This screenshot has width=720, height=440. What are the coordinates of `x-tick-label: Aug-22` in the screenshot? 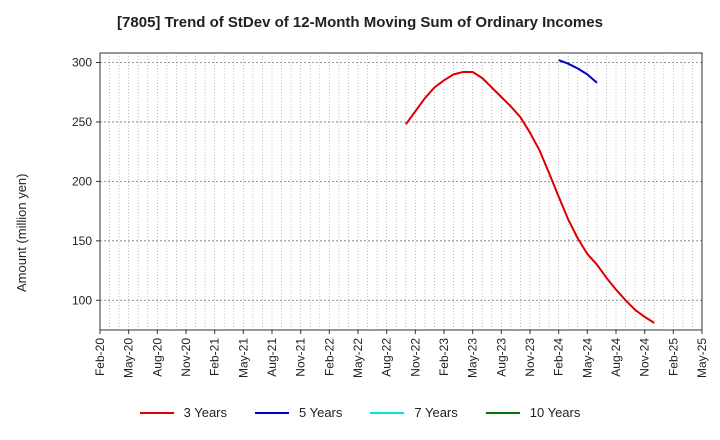 It's located at (387, 357).